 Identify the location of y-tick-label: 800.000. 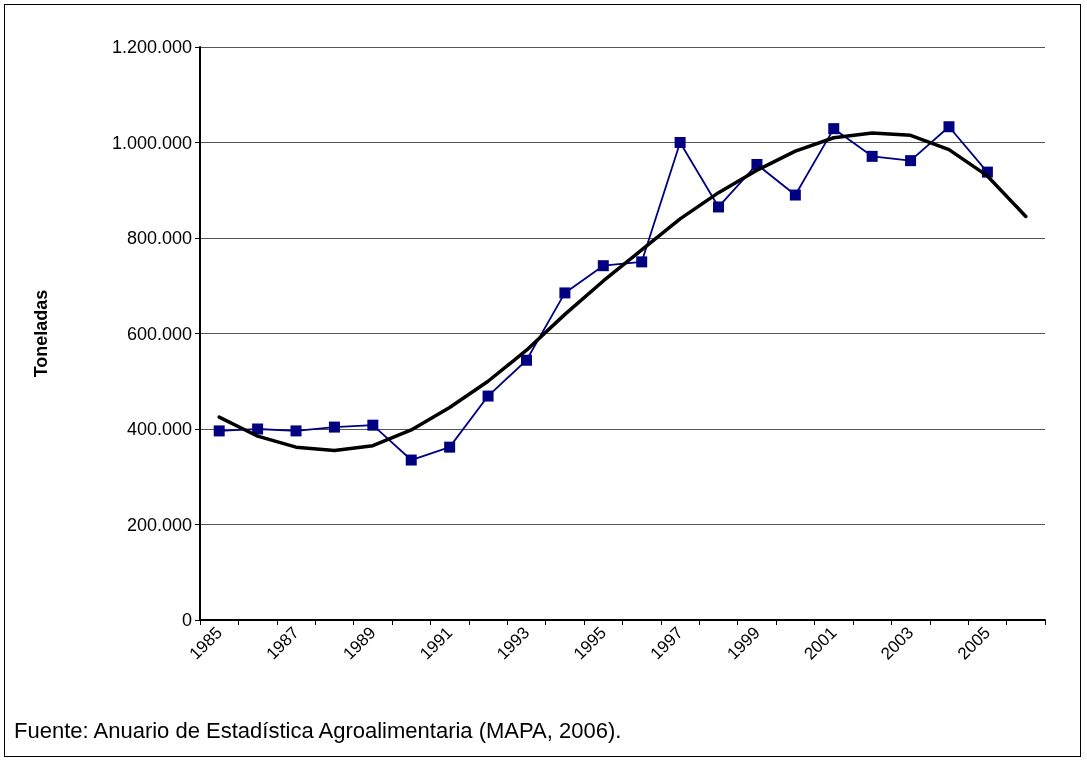
(159, 238).